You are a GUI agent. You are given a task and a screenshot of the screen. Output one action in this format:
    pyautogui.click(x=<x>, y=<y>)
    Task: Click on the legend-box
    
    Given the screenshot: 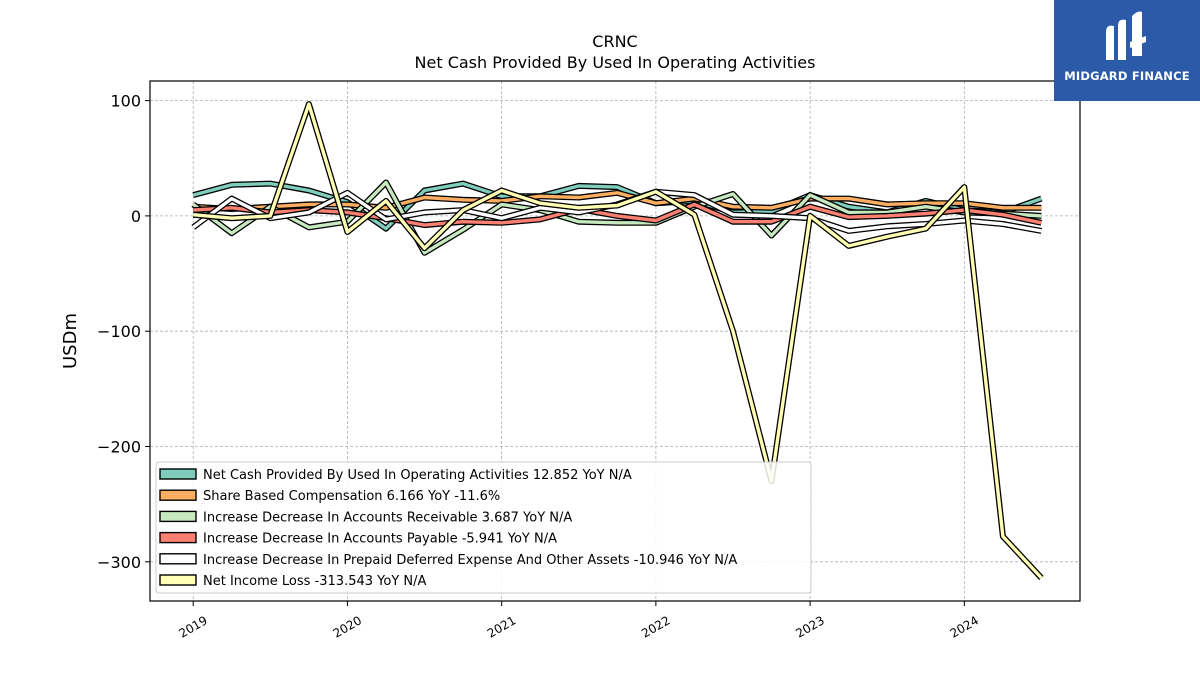 What is the action you would take?
    pyautogui.click(x=483, y=527)
    